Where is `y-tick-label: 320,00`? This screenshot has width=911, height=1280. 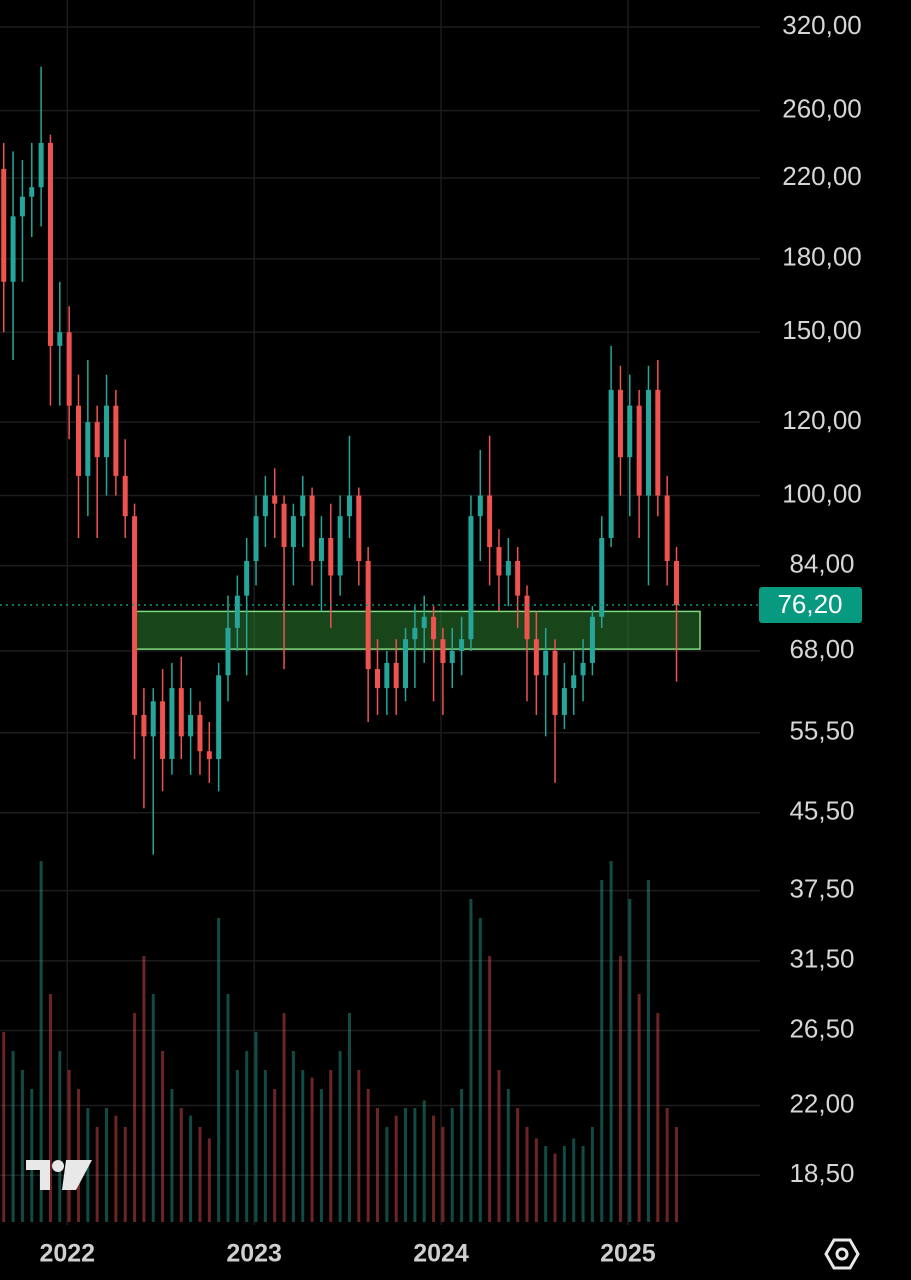
y-tick-label: 320,00 is located at coordinates (822, 25).